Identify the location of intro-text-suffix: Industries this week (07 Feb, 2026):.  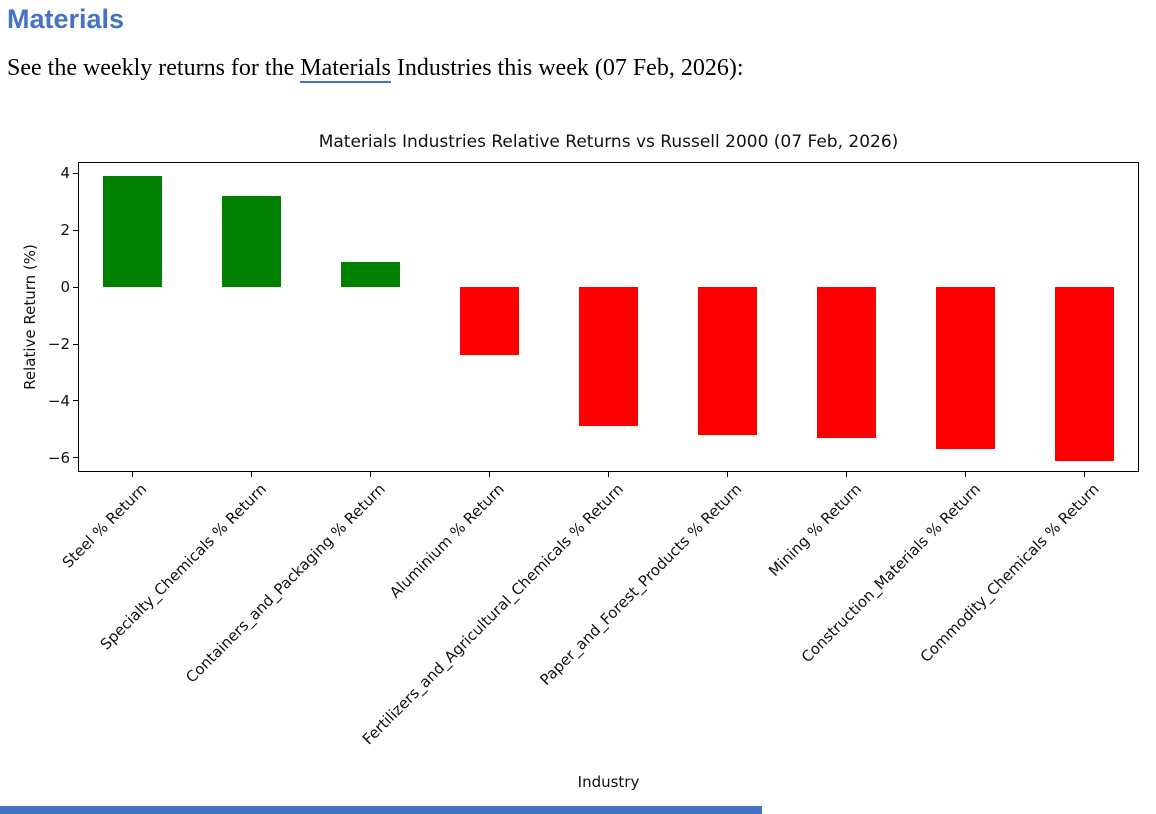
(567, 68).